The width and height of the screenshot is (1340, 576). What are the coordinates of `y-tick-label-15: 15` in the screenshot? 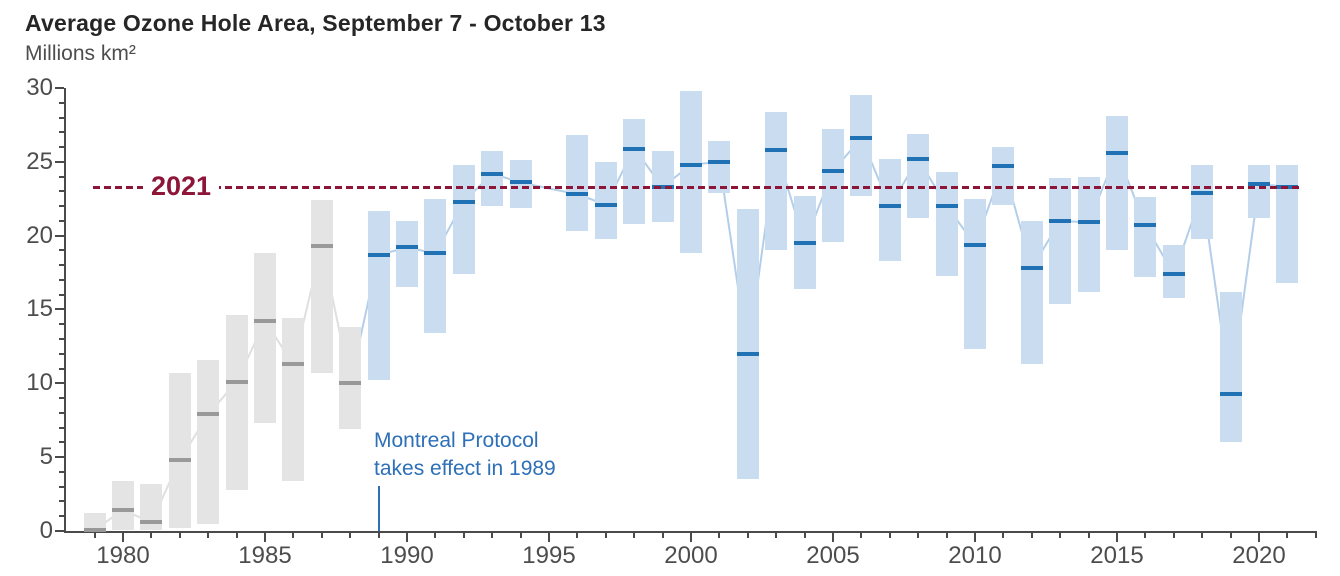 It's located at (39, 309).